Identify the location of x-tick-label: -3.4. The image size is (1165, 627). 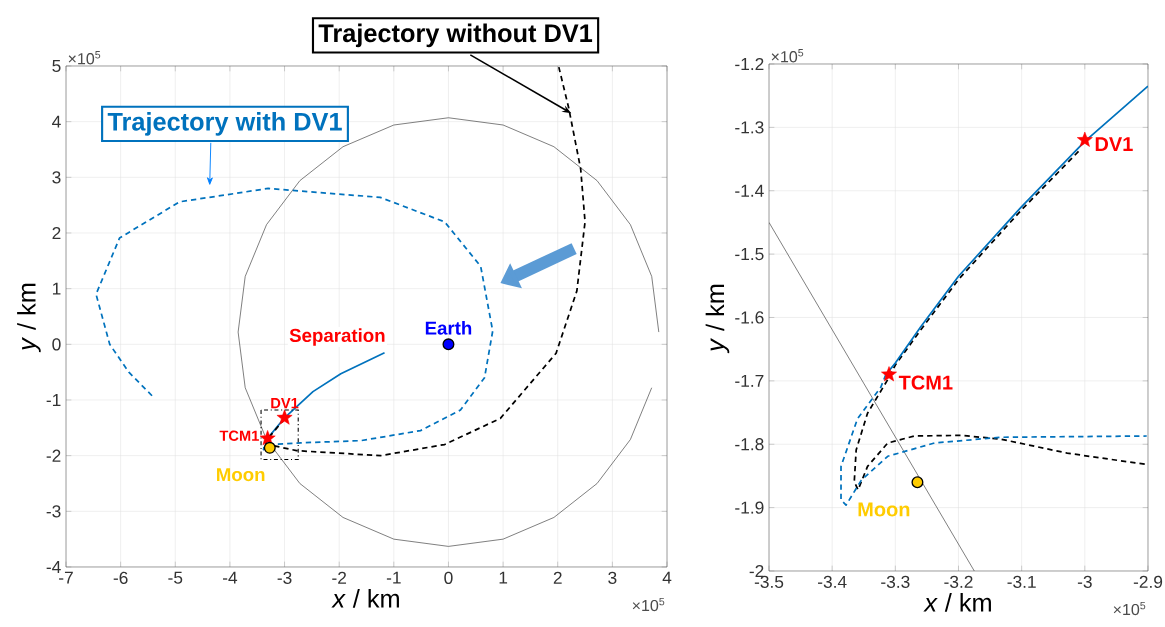
(832, 581).